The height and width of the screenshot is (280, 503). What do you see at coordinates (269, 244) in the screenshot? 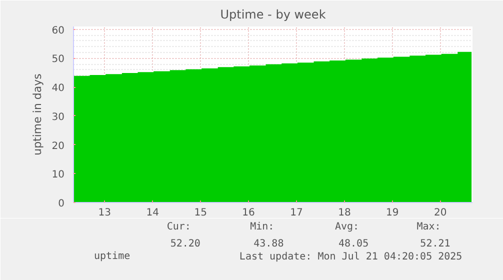
I see `text: 43.88` at bounding box center [269, 244].